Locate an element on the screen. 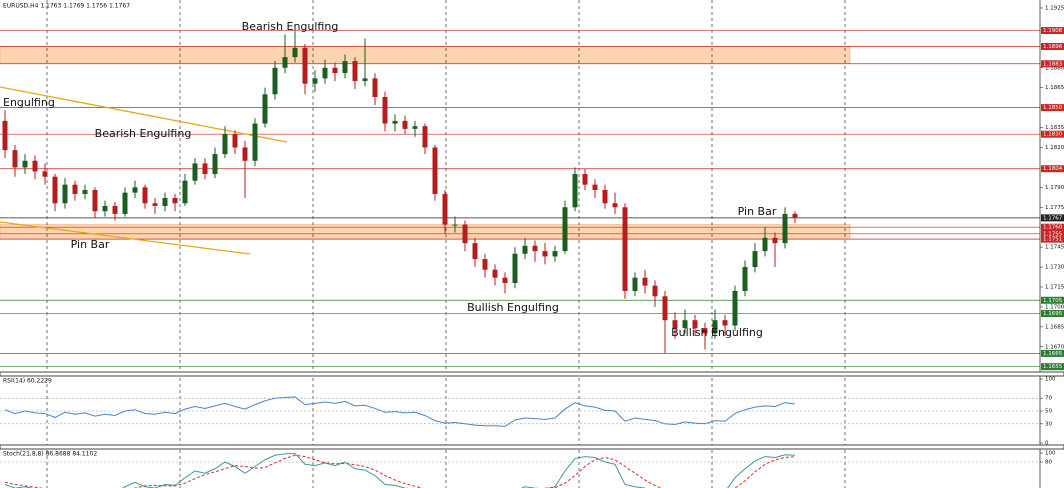  level-label: 1.1908 is located at coordinates (1053, 31).